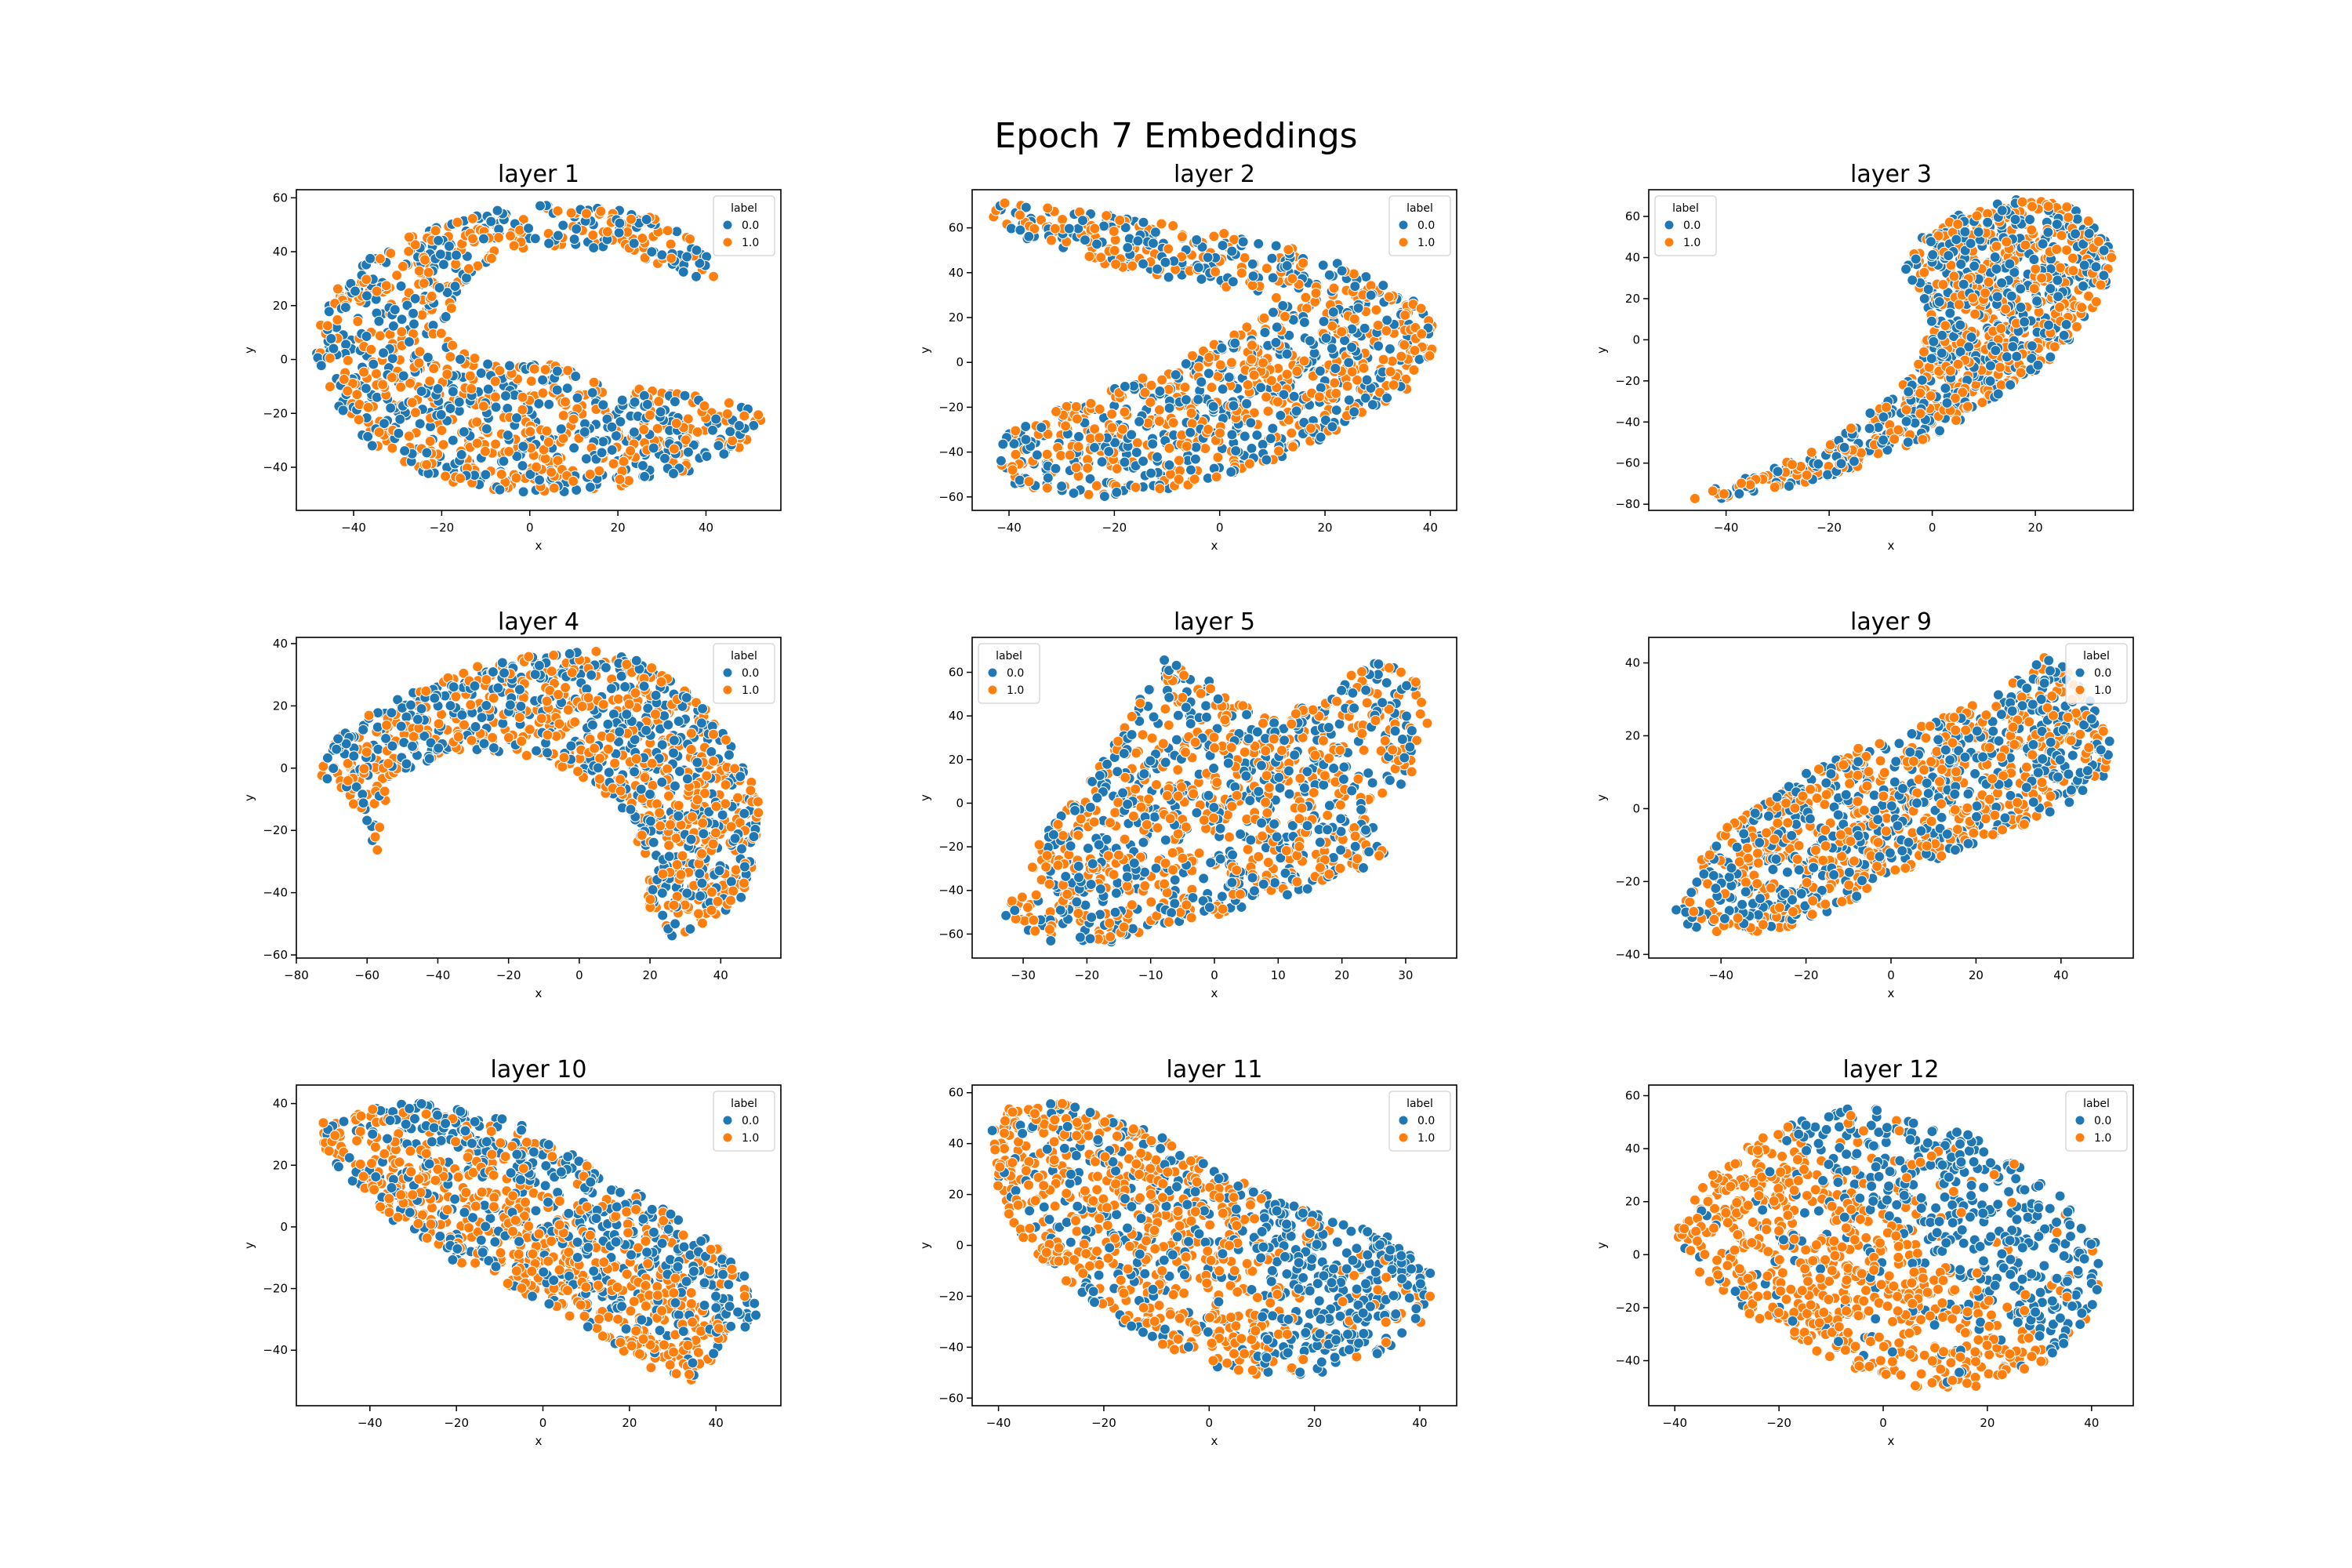  Describe the element at coordinates (650, 975) in the screenshot. I see `x-tick-label: 20` at that location.